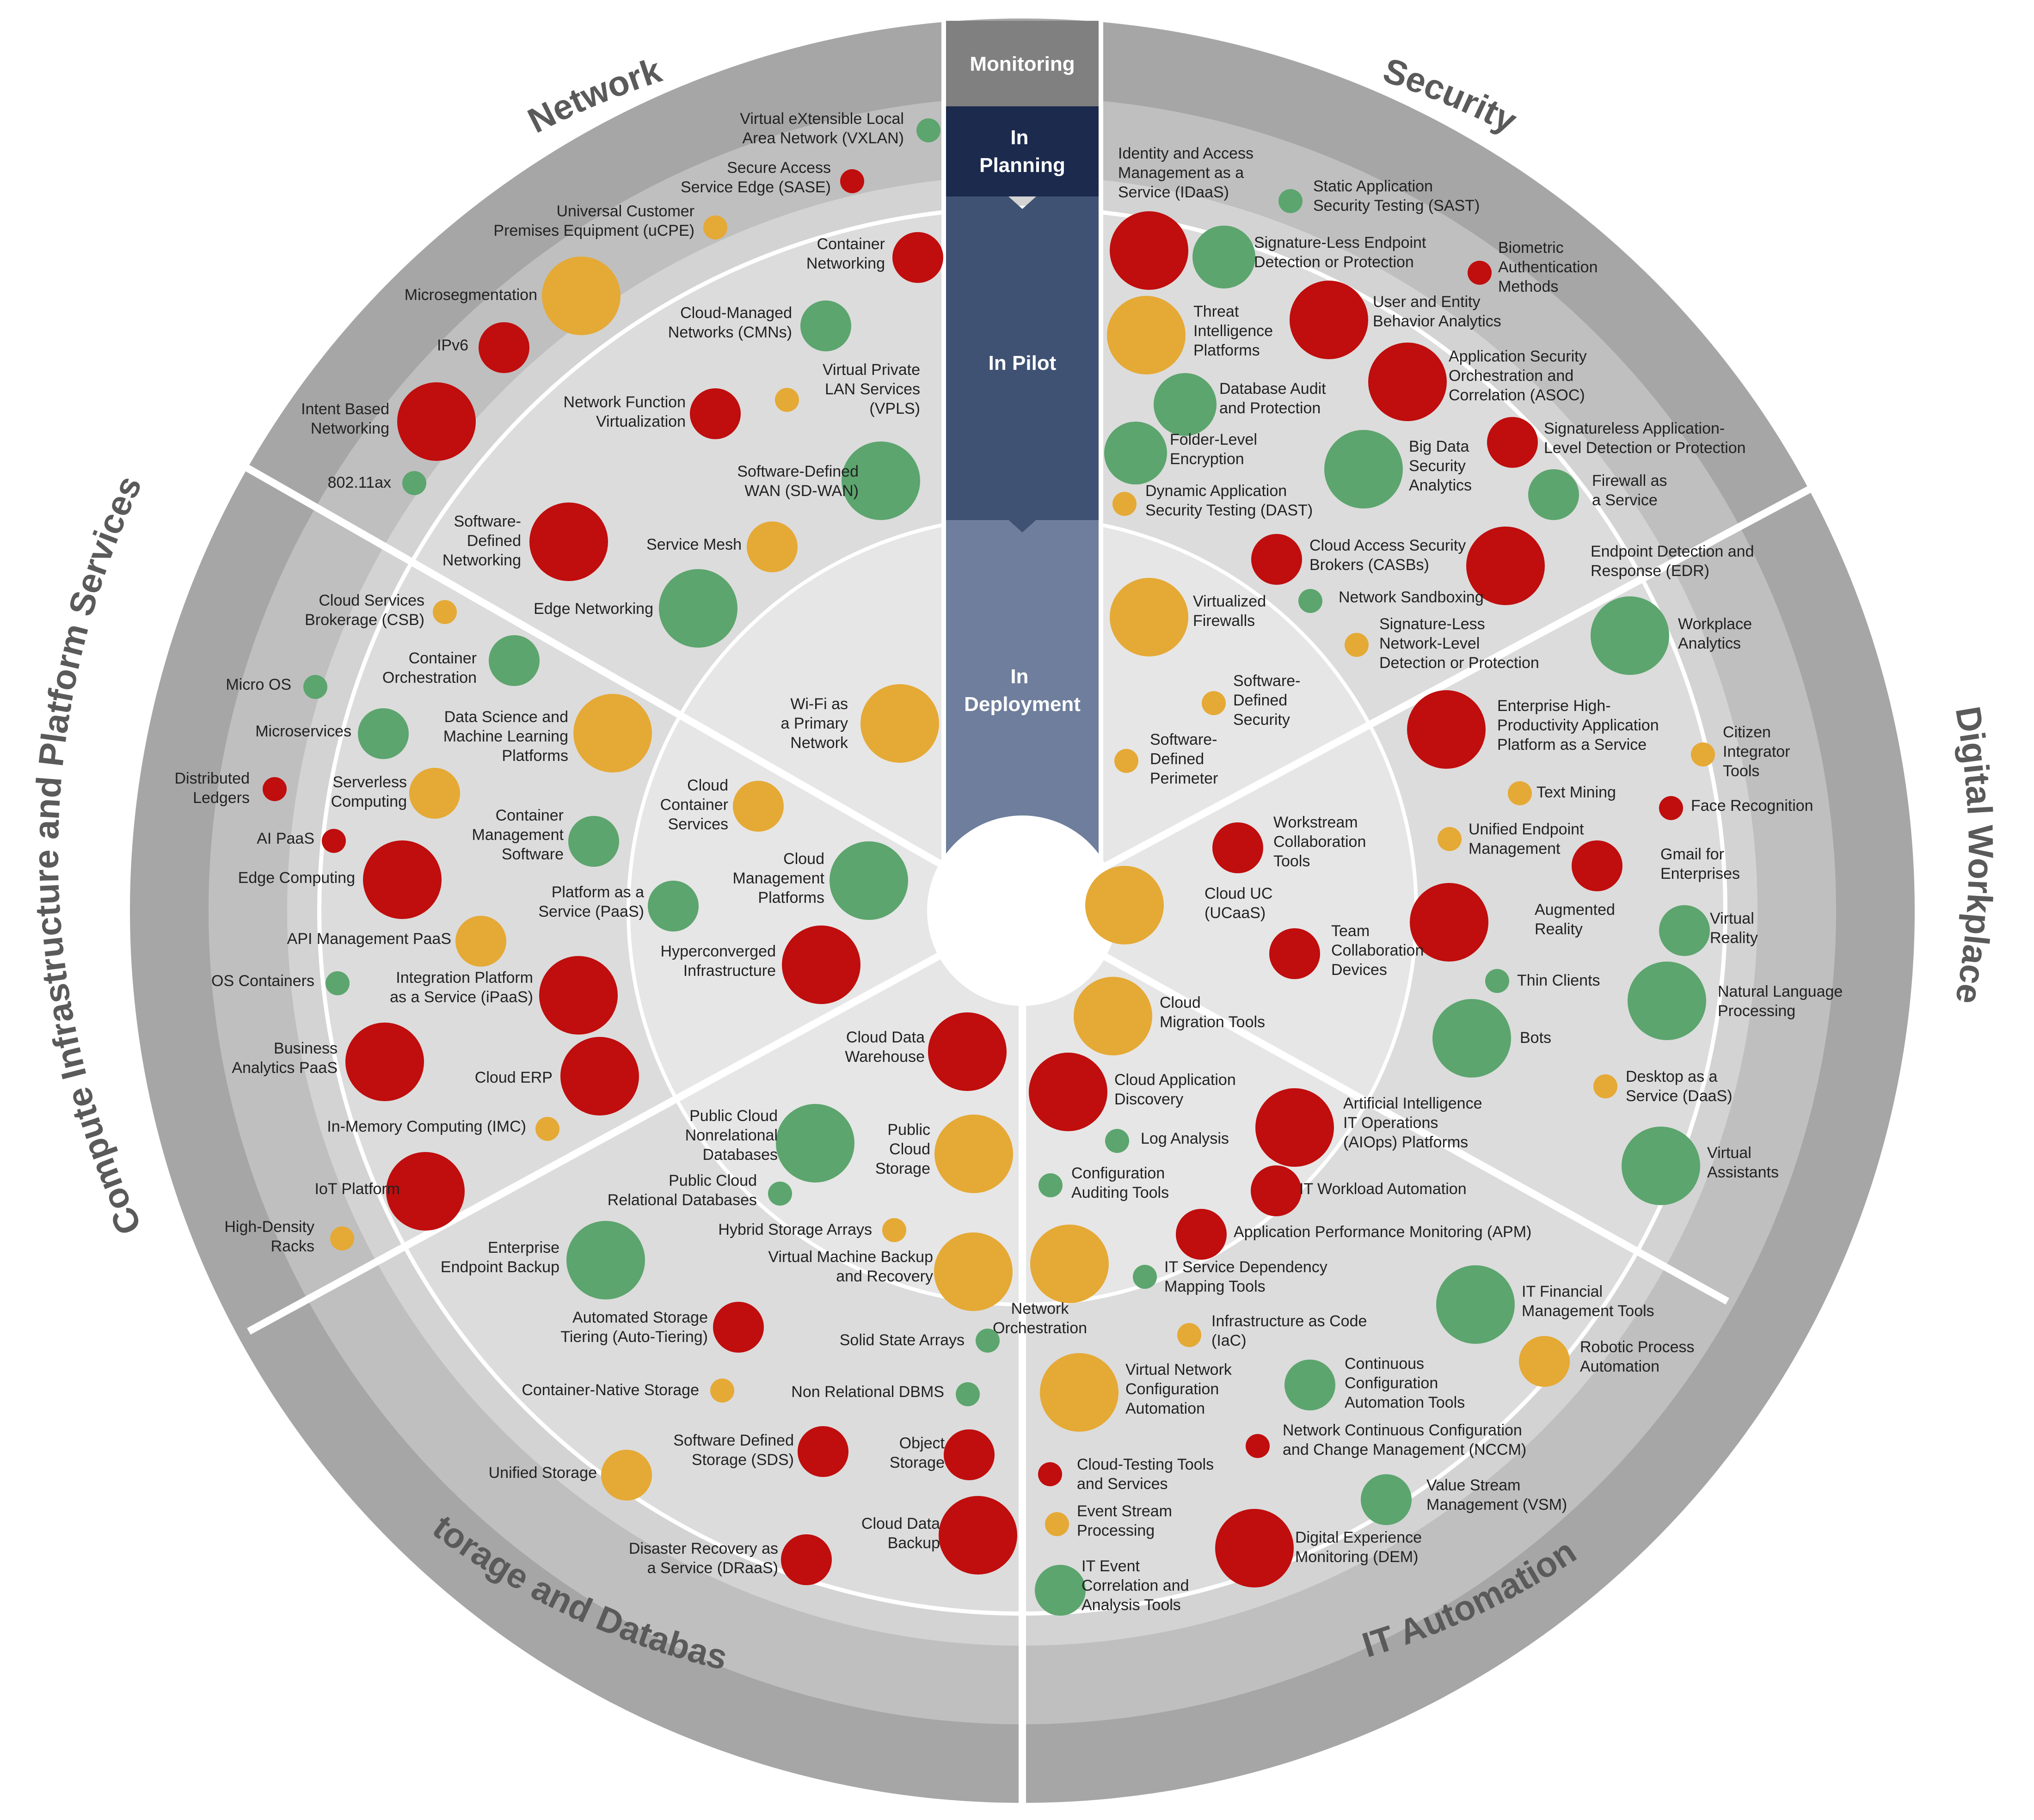 The image size is (2034, 1820). I want to click on tech-bubble: Automated Storage Tiering (Auto-Tiering), so click(662, 1327).